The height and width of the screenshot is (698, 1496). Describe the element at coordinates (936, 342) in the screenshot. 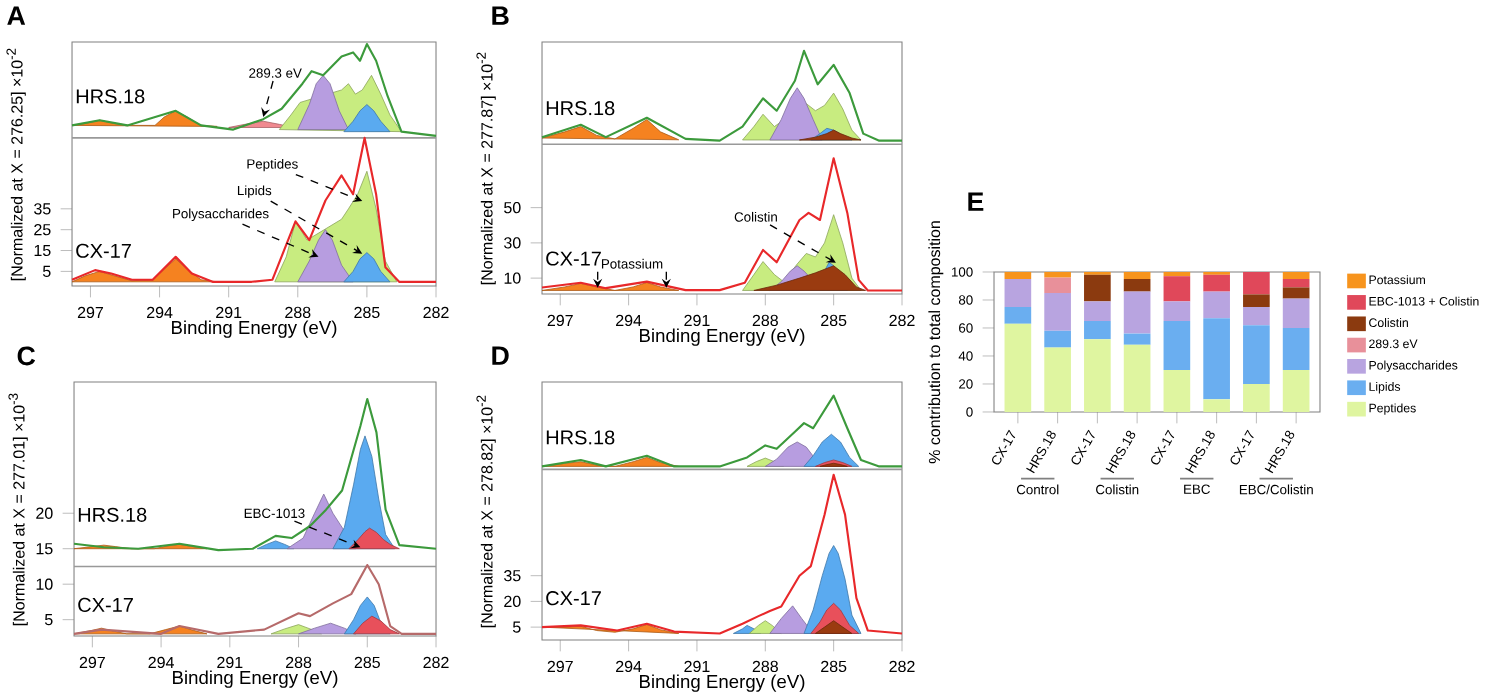

I see `y-axis-title: % contribution to total composition` at that location.